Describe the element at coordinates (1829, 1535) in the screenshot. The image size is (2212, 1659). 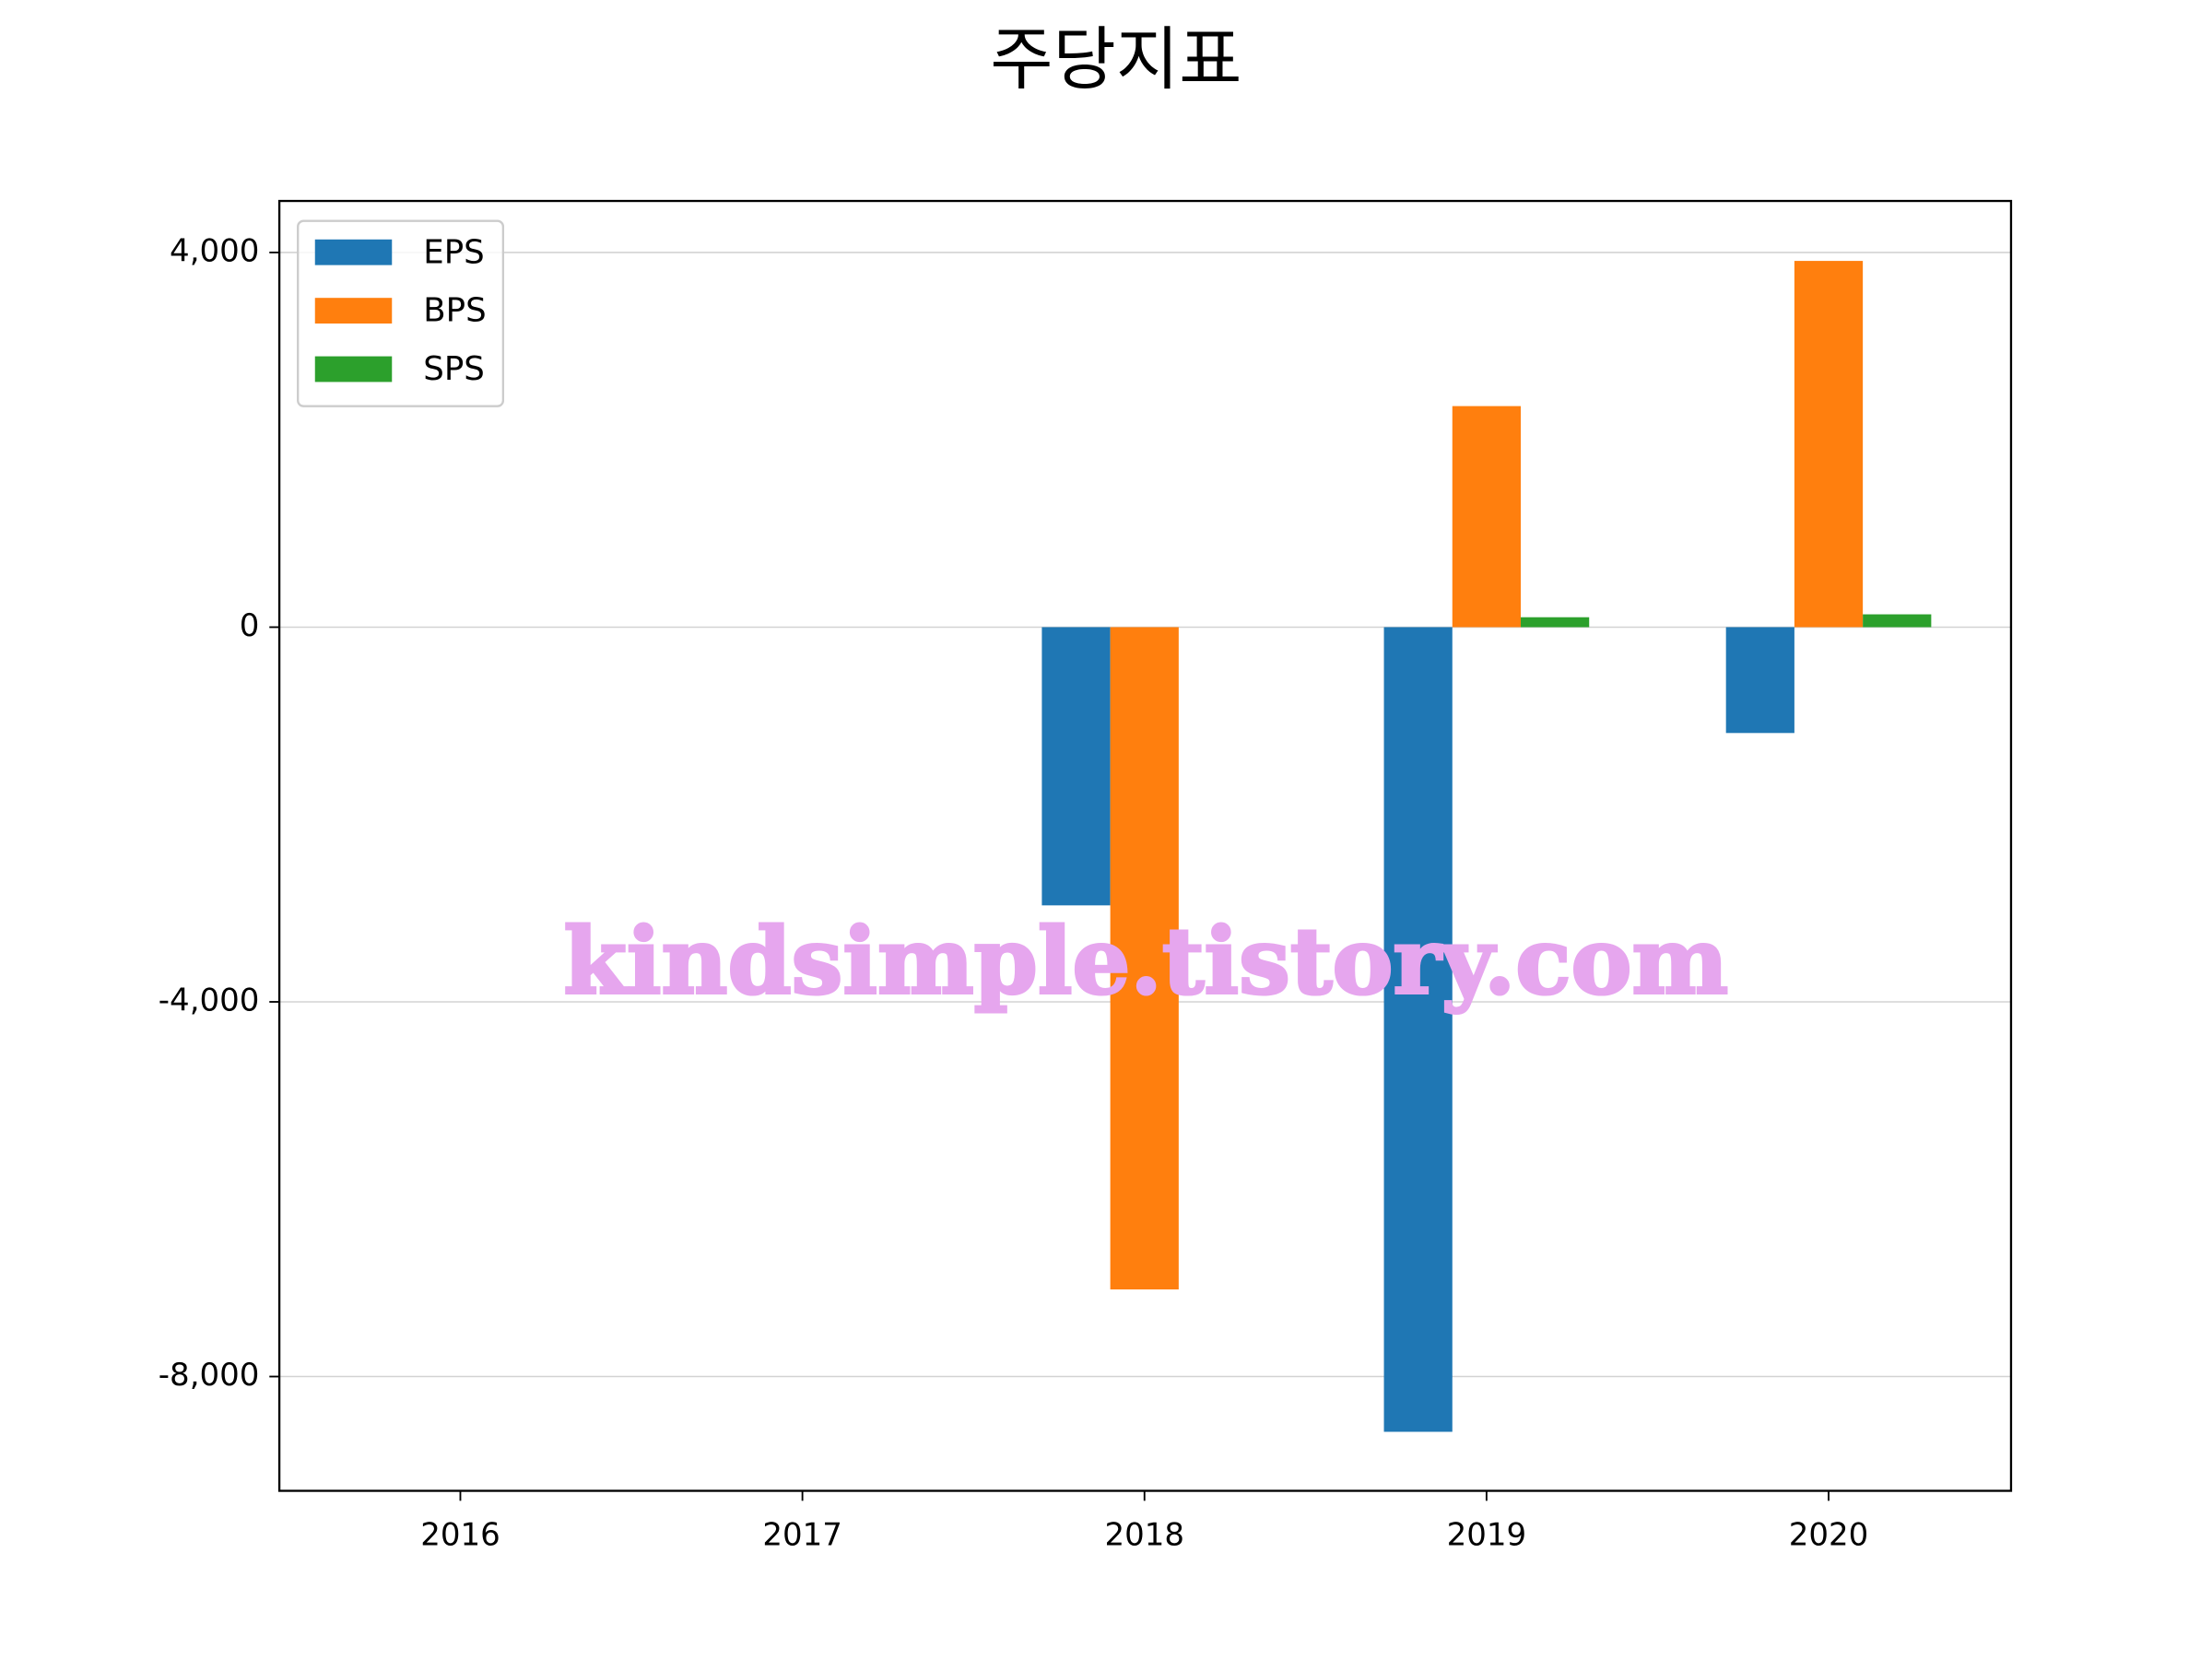
I see `x-tick-label: 2020` at that location.